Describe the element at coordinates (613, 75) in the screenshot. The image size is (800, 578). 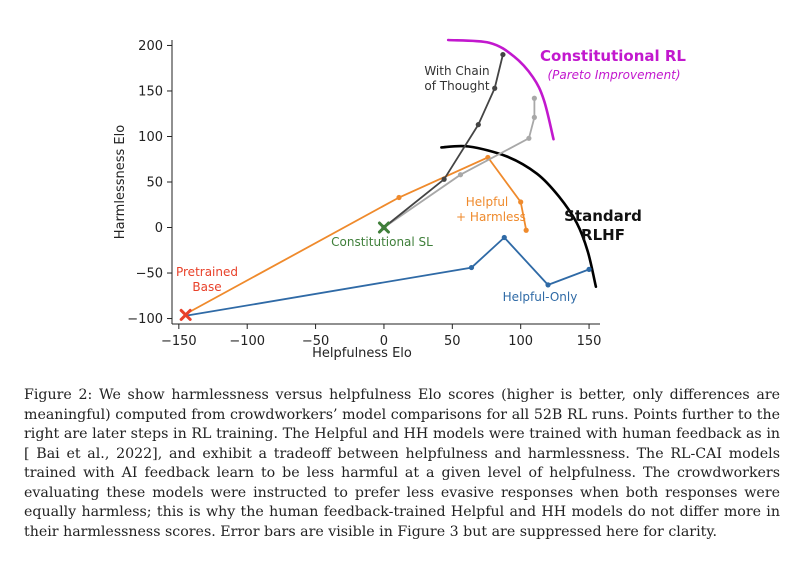
I see `annotation-pareto: (Pareto Improvement)` at that location.